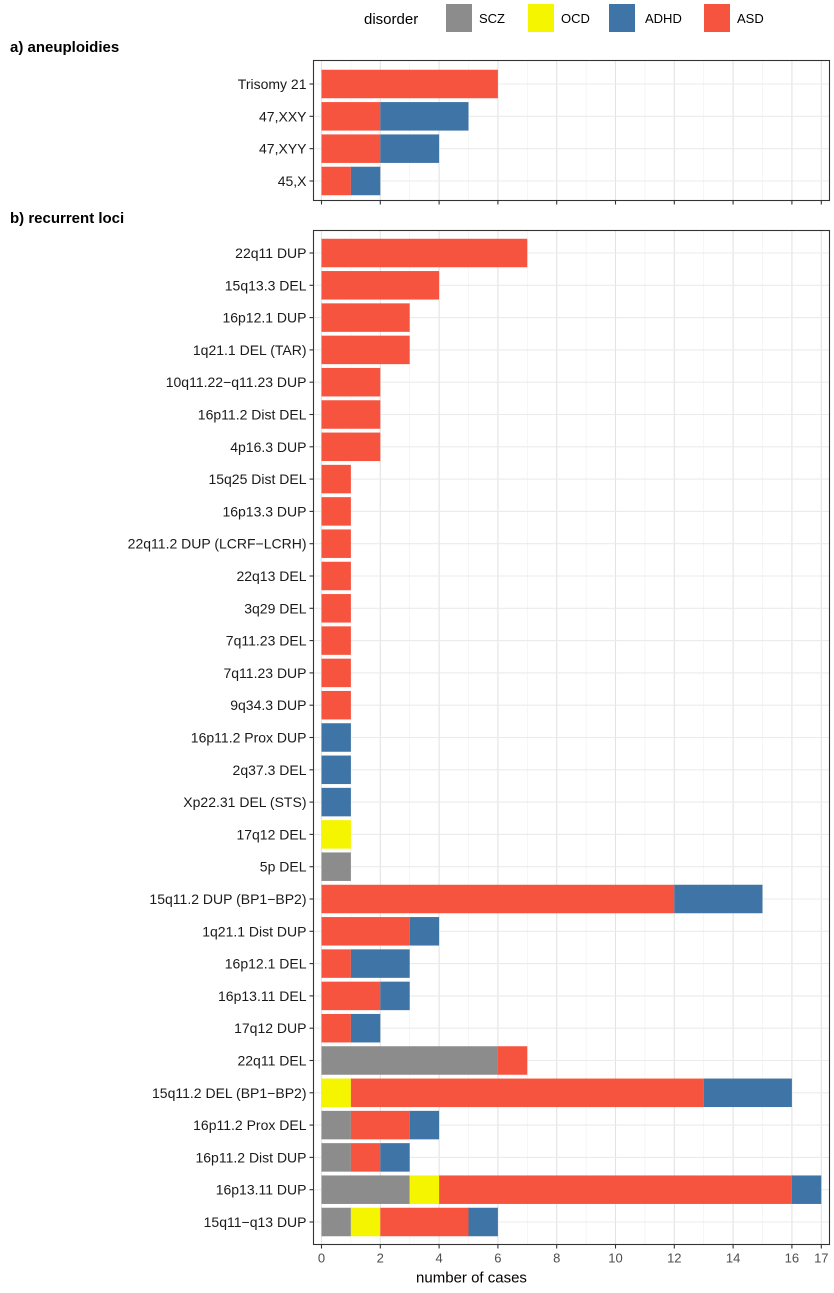  What do you see at coordinates (227, 899) in the screenshot?
I see `y-tick-label: 15q11.2 DUP (BP1−BP2)` at bounding box center [227, 899].